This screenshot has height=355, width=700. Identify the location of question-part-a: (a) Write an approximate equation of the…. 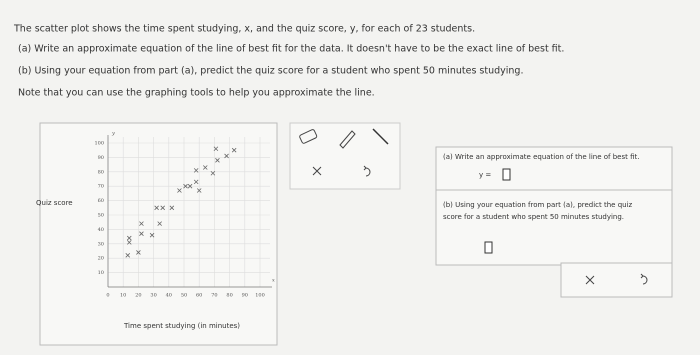
(291, 49).